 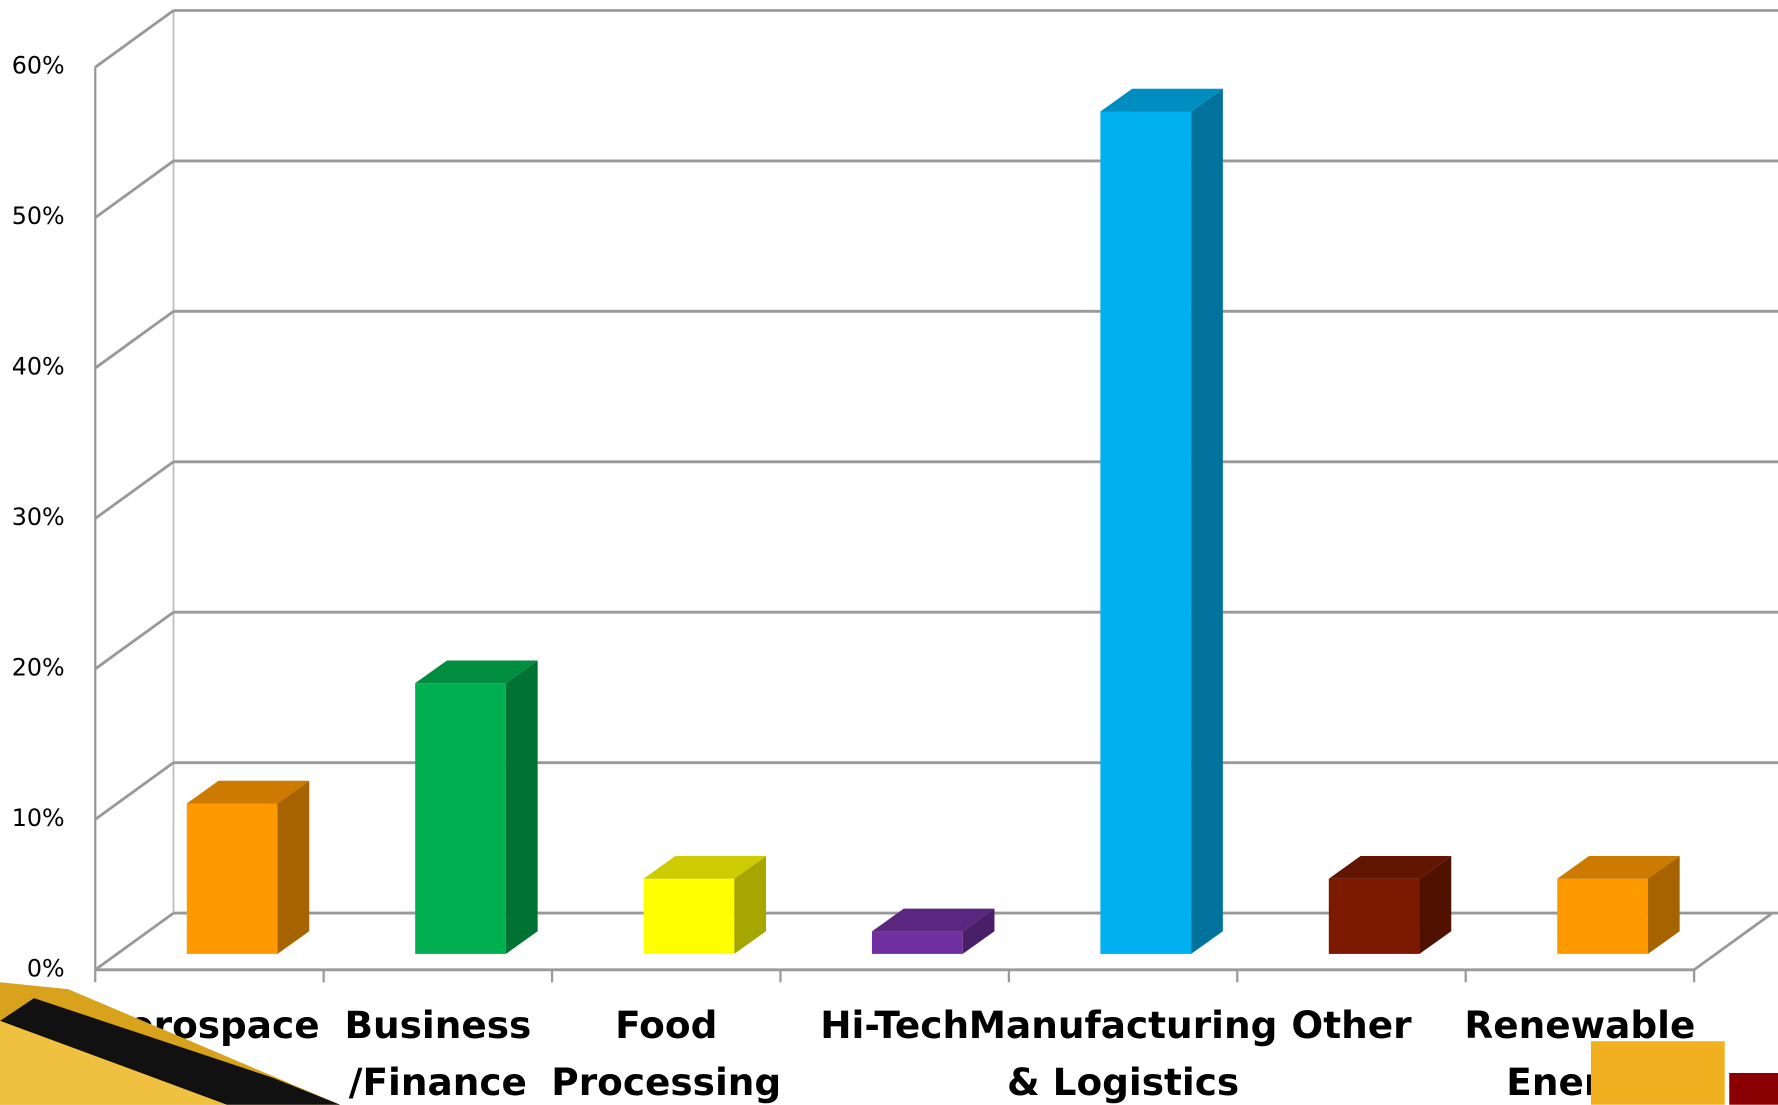 I want to click on x-tick-label: Other, so click(x=1351, y=1025).